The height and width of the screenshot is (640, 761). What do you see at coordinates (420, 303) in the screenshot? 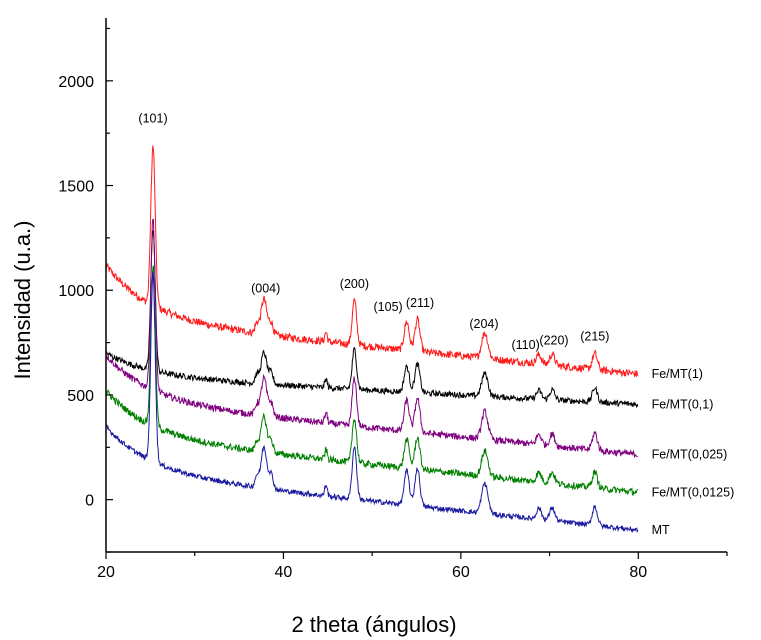
I see `peak-label: (211)` at bounding box center [420, 303].